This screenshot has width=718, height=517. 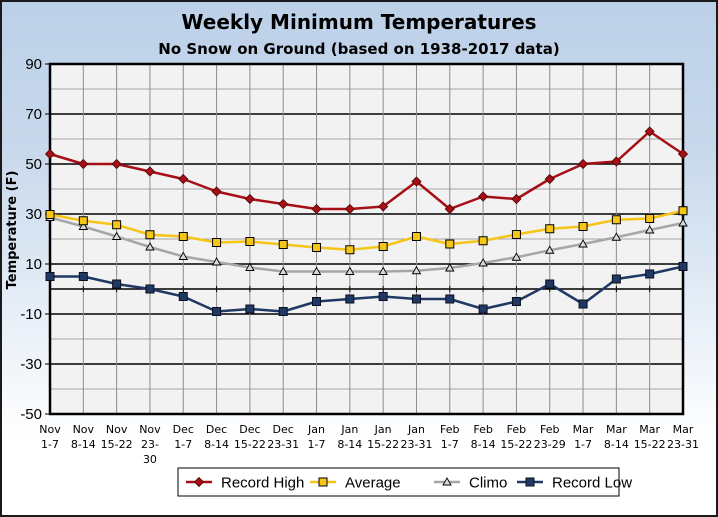 I want to click on legend-marker, so click(x=323, y=482).